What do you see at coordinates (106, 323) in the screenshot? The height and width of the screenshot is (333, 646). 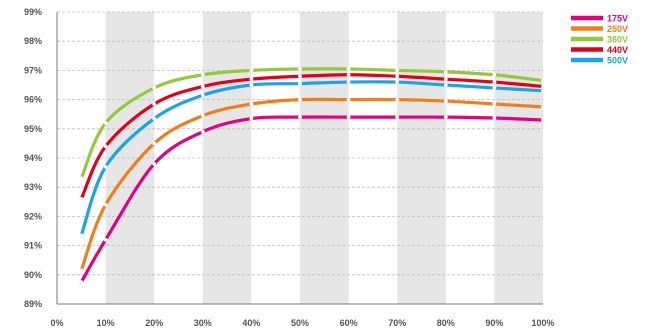 I see `x-tick-label: 10%` at bounding box center [106, 323].